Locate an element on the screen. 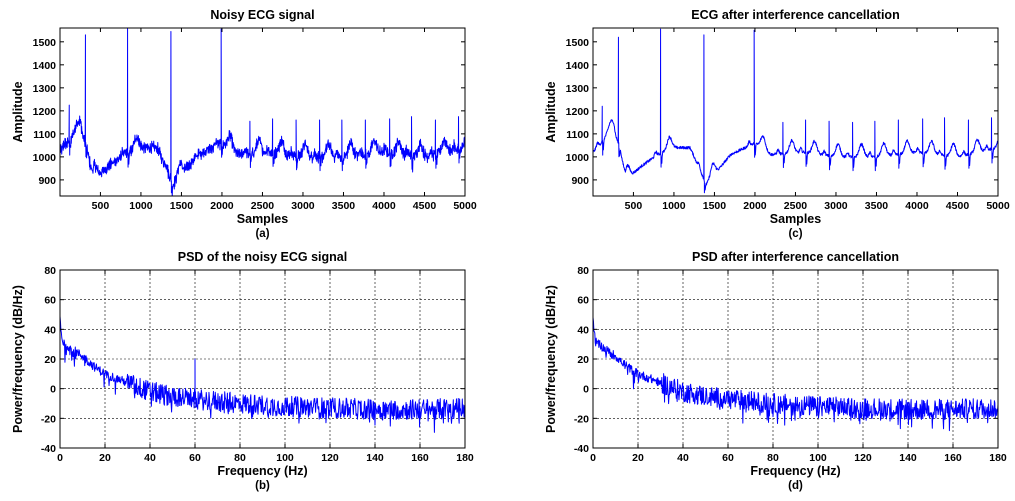 The height and width of the screenshot is (501, 1015). panel-caption: (b) is located at coordinates (262, 486).